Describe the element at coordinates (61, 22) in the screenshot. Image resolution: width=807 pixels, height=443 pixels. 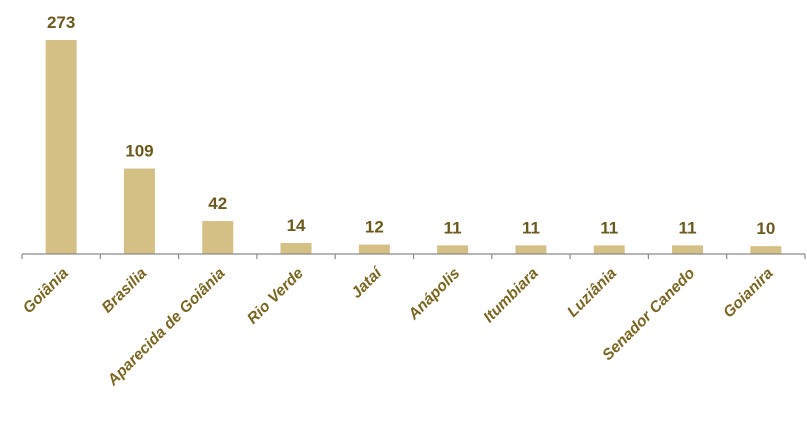
I see `value-label: 273` at that location.